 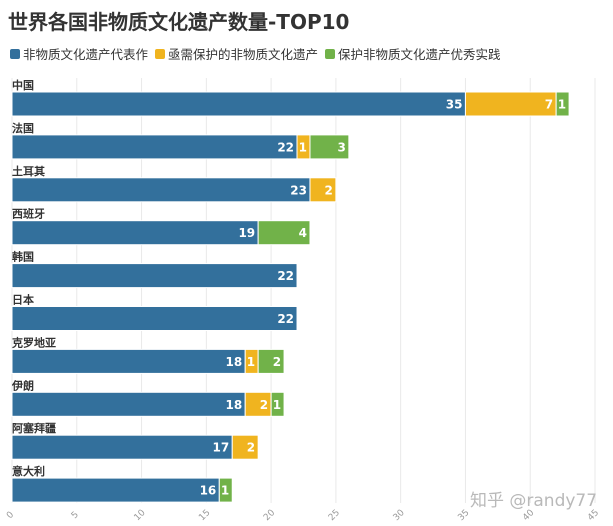 What do you see at coordinates (303, 233) in the screenshot?
I see `data-label: 4` at bounding box center [303, 233].